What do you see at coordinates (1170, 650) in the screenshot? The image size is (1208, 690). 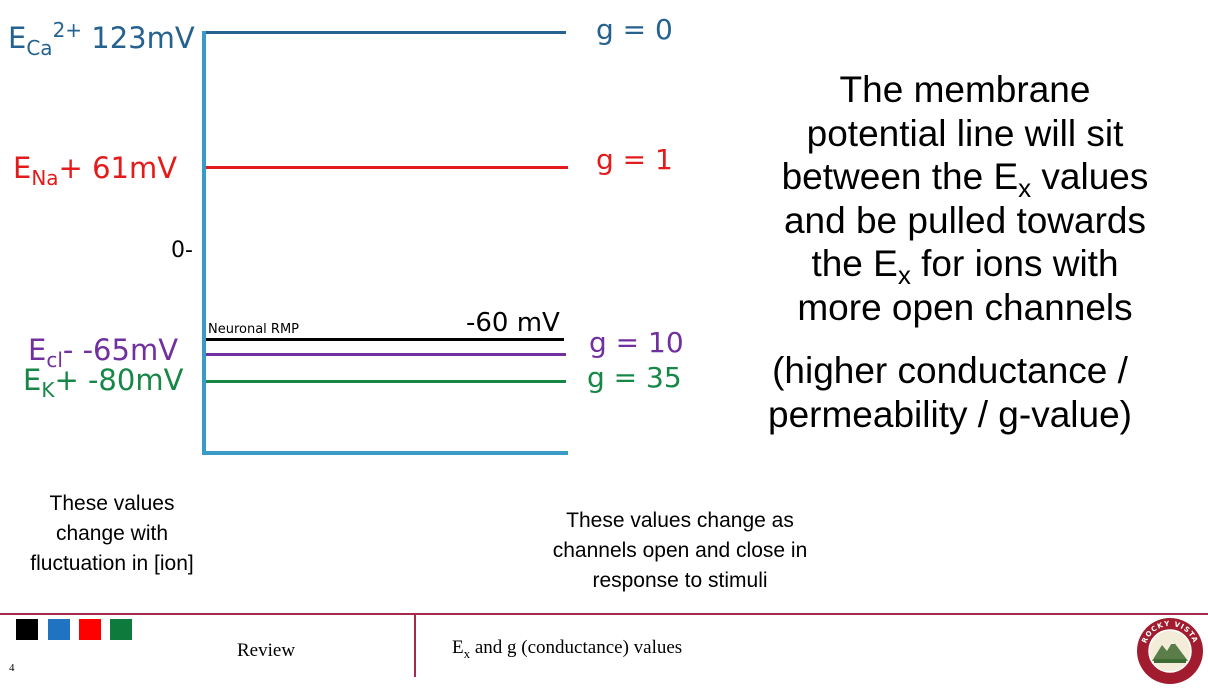 I see `university-logo: ROCKY VISTA` at bounding box center [1170, 650].